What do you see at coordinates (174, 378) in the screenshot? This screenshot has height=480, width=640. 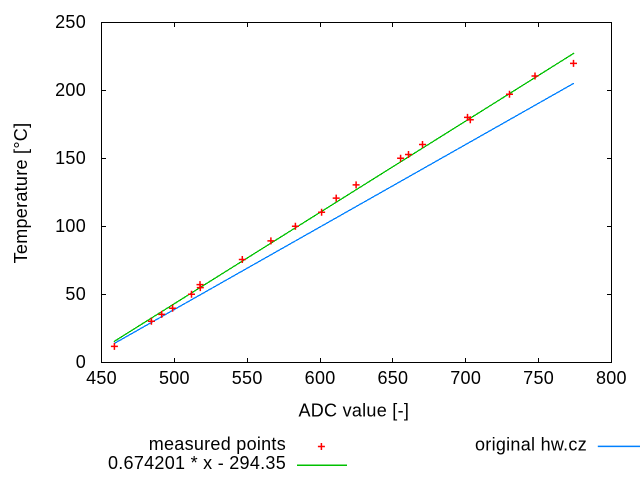 I see `svg-text: 500` at bounding box center [174, 378].